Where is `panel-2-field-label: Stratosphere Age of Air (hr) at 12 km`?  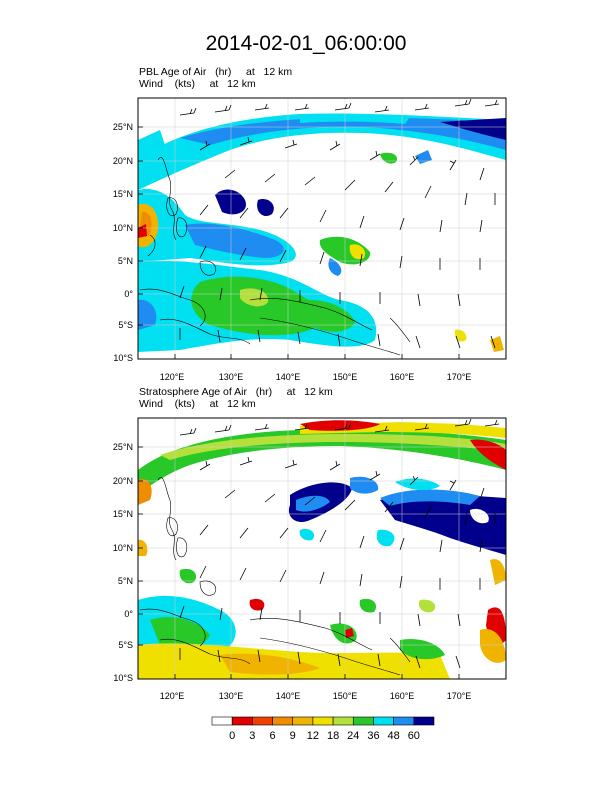 panel-2-field-label: Stratosphere Age of Air (hr) at 12 km is located at coordinates (236, 392).